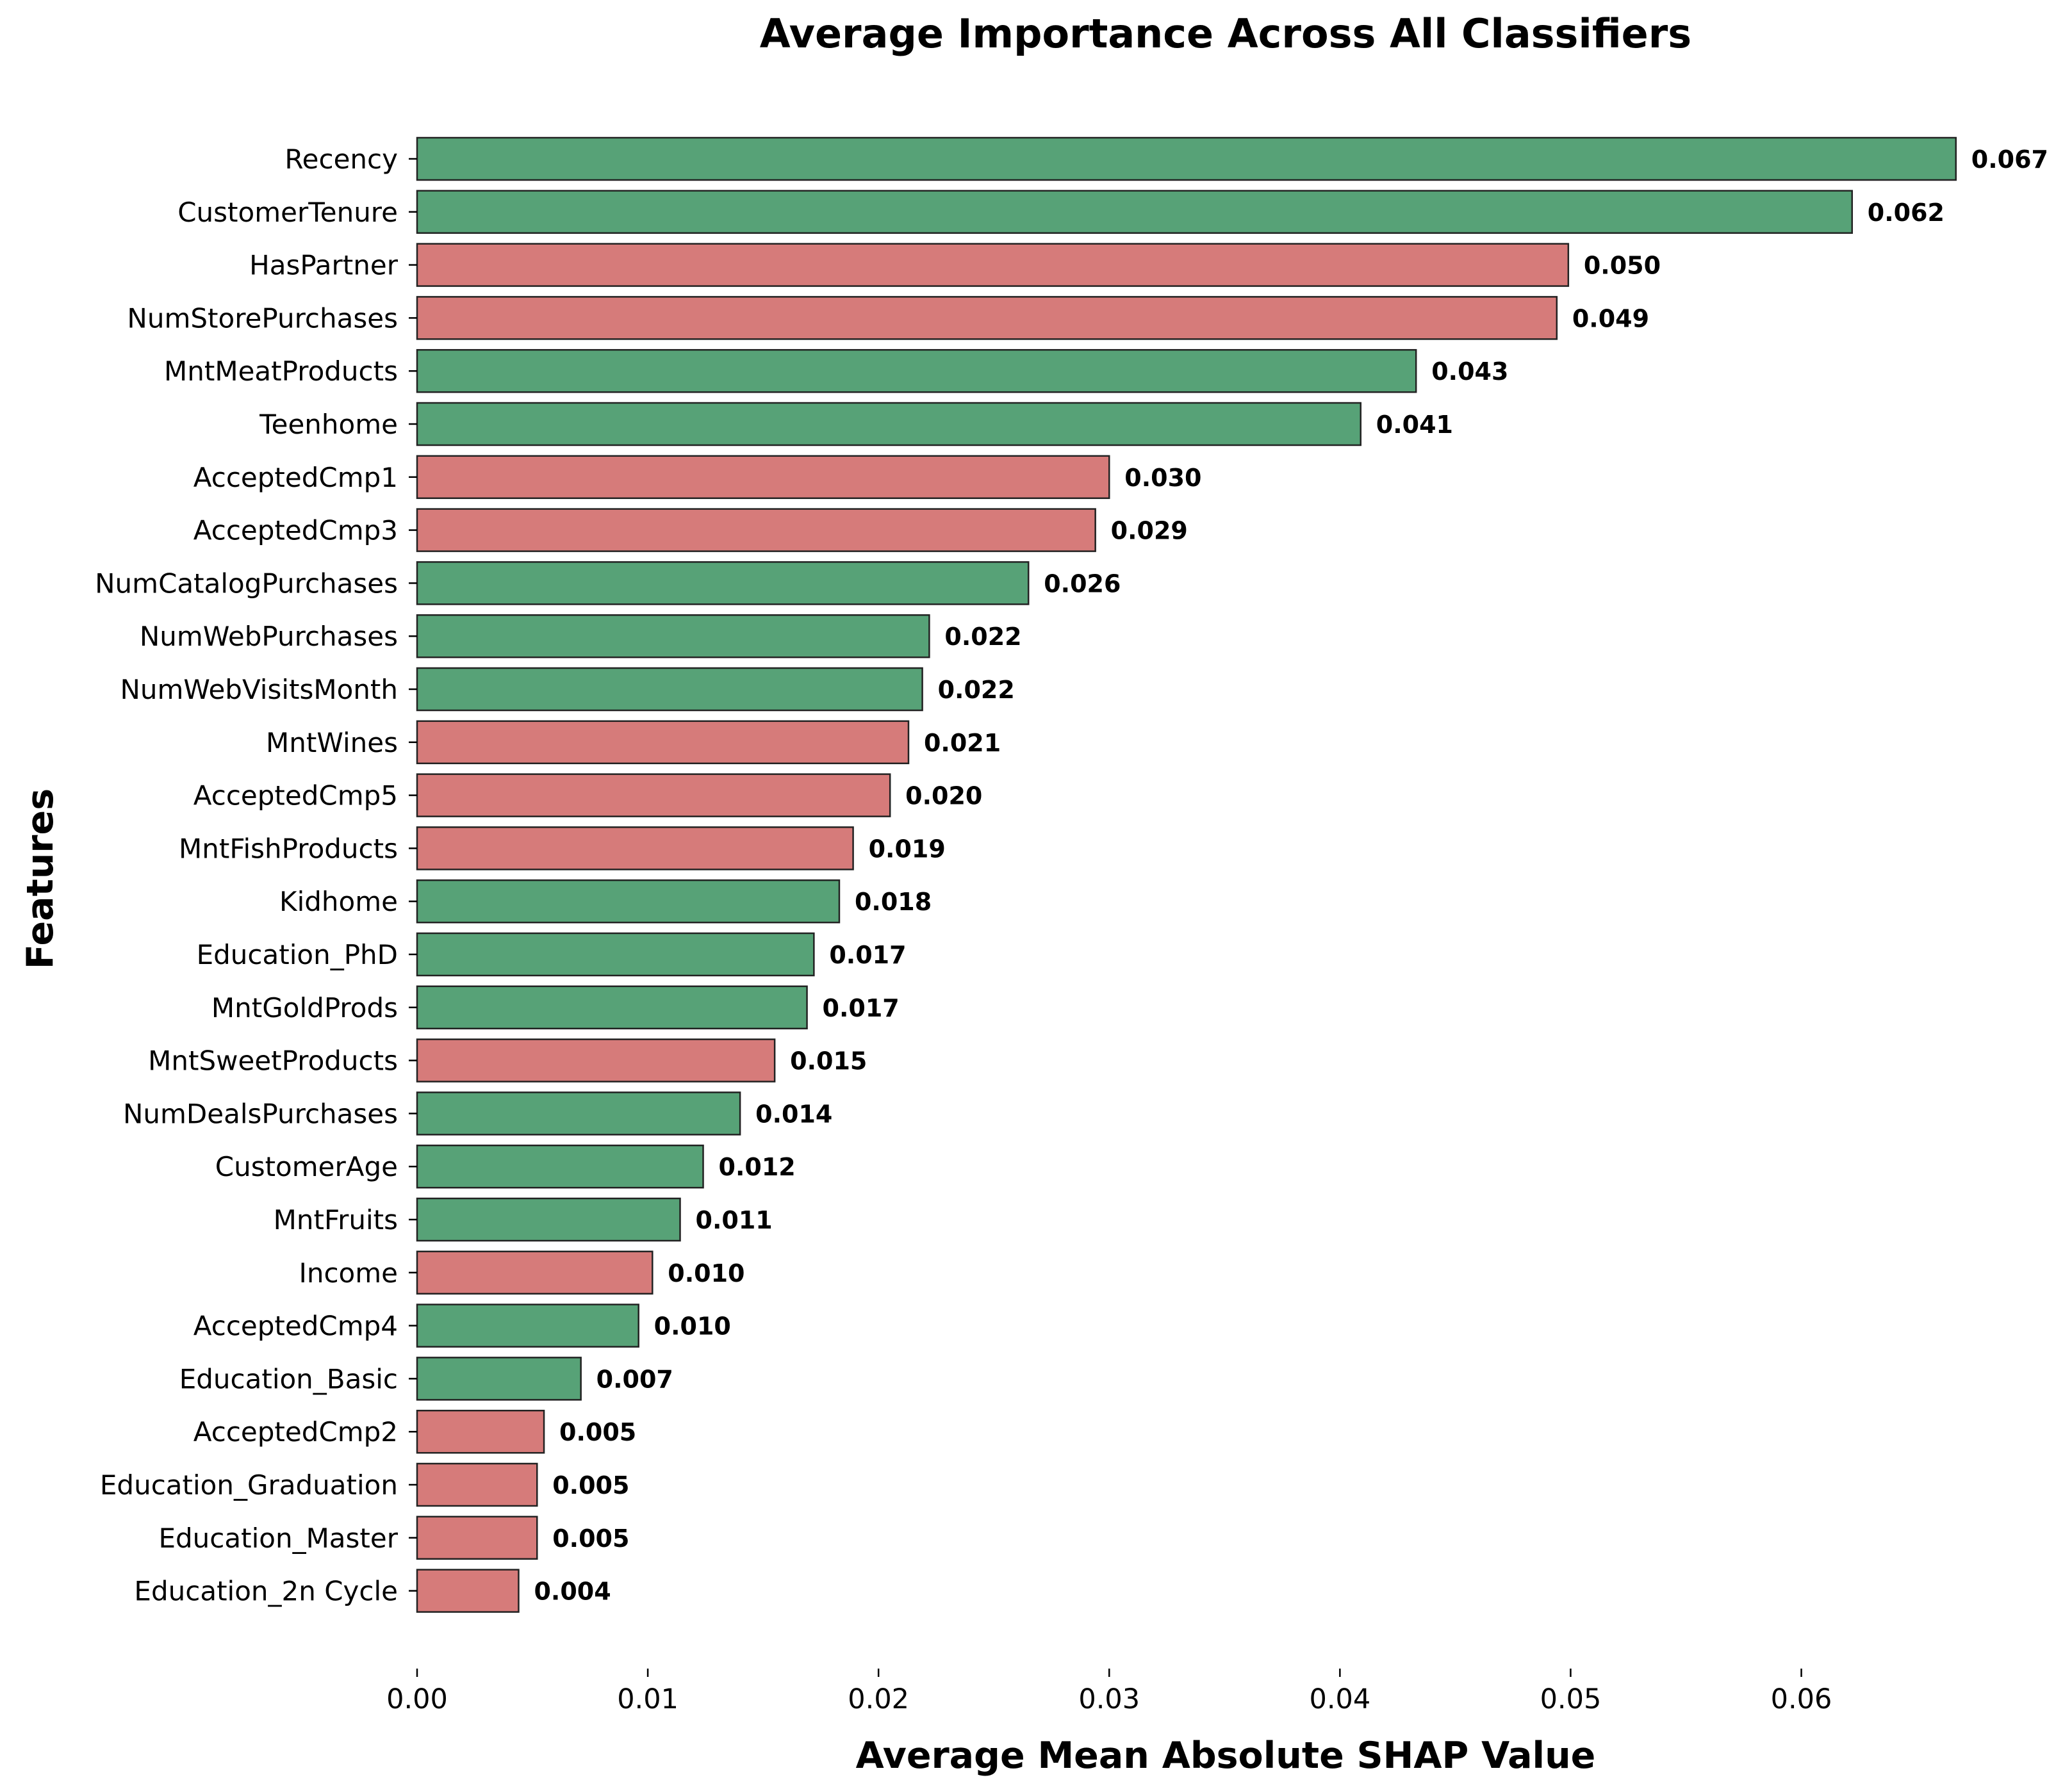  What do you see at coordinates (653, 795) in the screenshot?
I see `bar-acceptedcmp5` at bounding box center [653, 795].